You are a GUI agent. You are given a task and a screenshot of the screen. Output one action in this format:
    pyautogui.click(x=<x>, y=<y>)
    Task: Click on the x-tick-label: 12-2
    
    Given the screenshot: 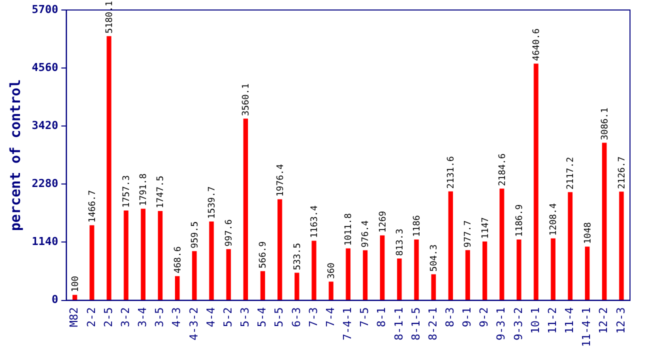 What is the action you would take?
    pyautogui.click(x=603, y=320)
    